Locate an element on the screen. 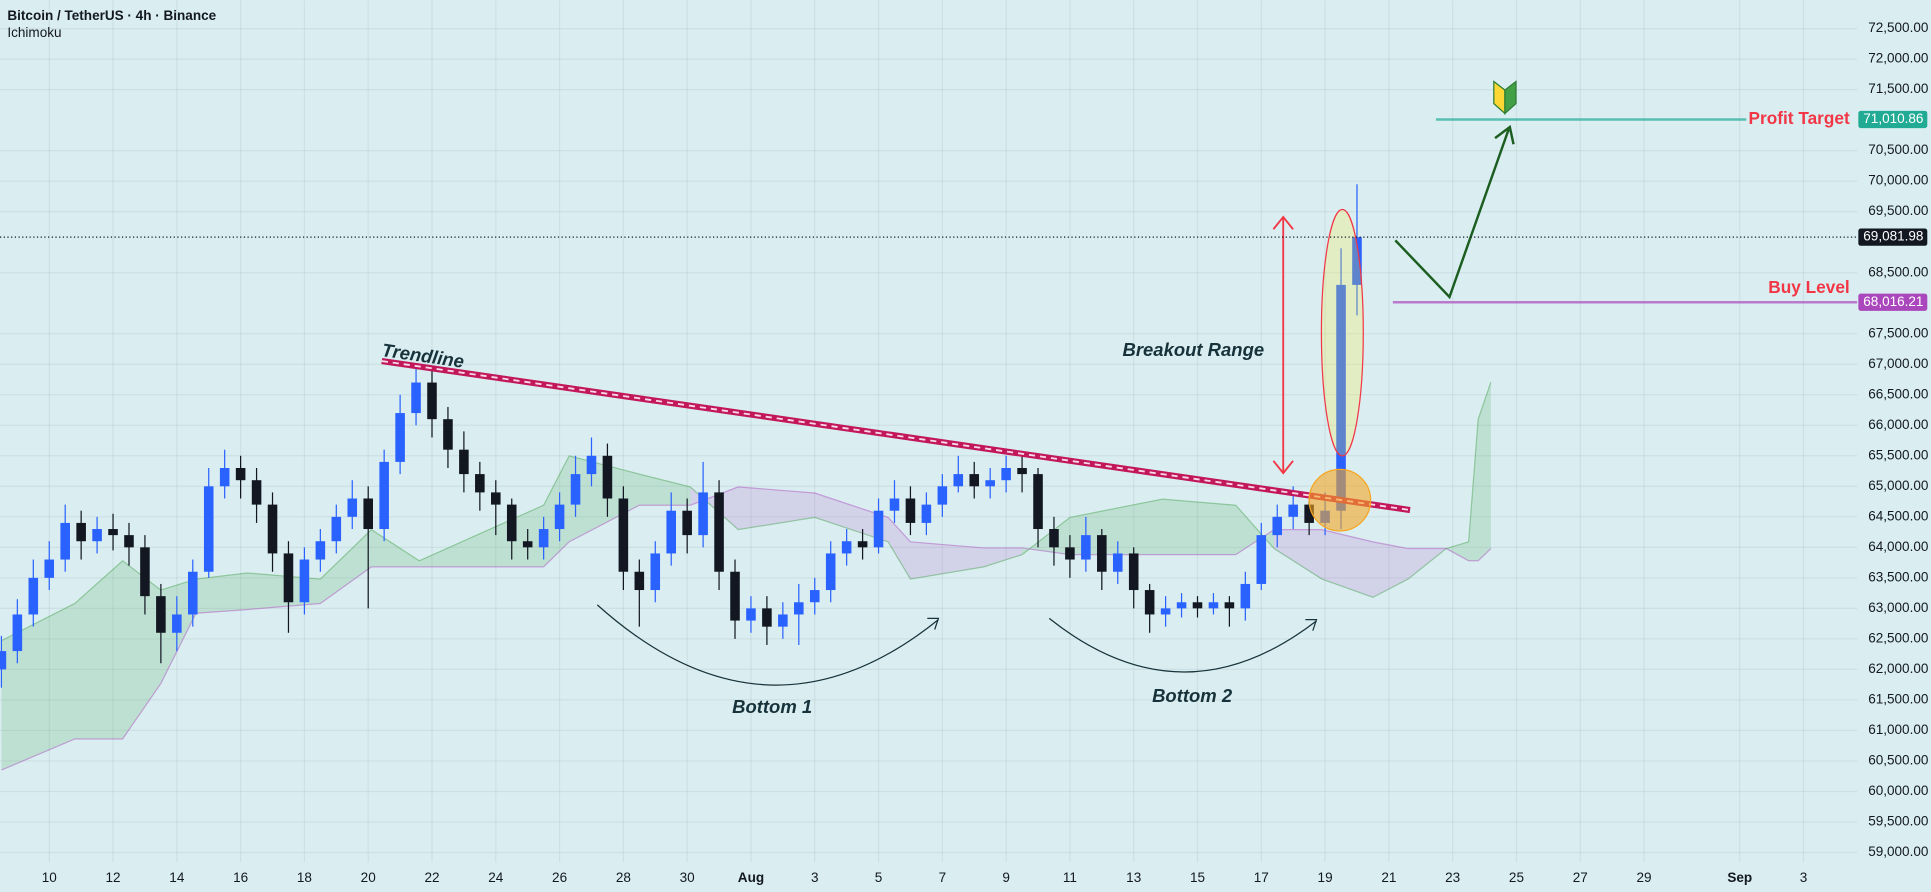  y-tick-label: 67,500.00 is located at coordinates (1898, 332).